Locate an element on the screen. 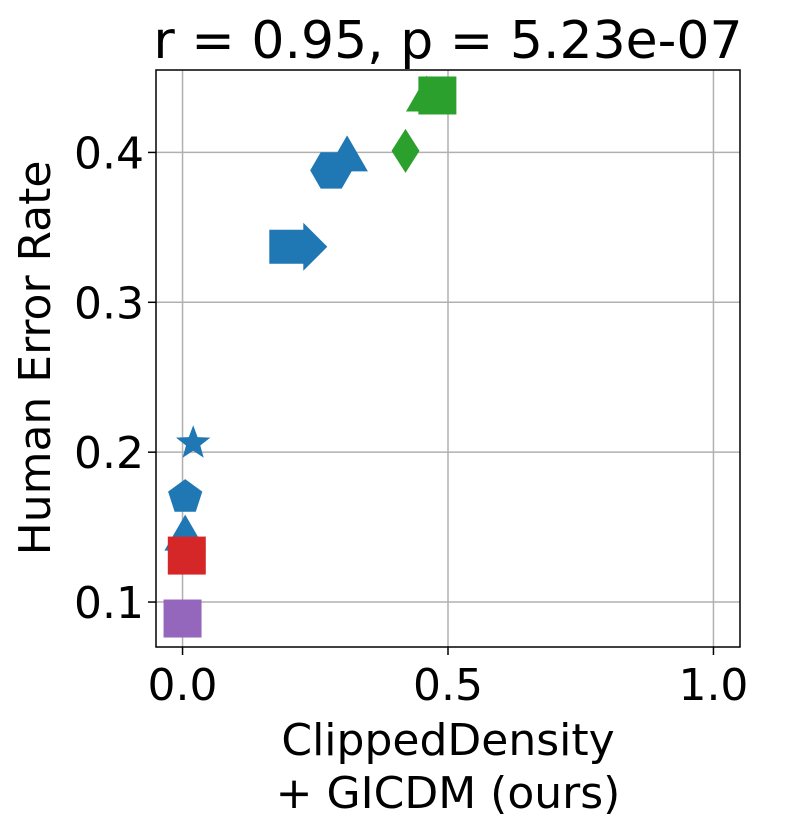 This screenshot has width=793, height=830. x-tick-label: 0.5 is located at coordinates (448, 685).